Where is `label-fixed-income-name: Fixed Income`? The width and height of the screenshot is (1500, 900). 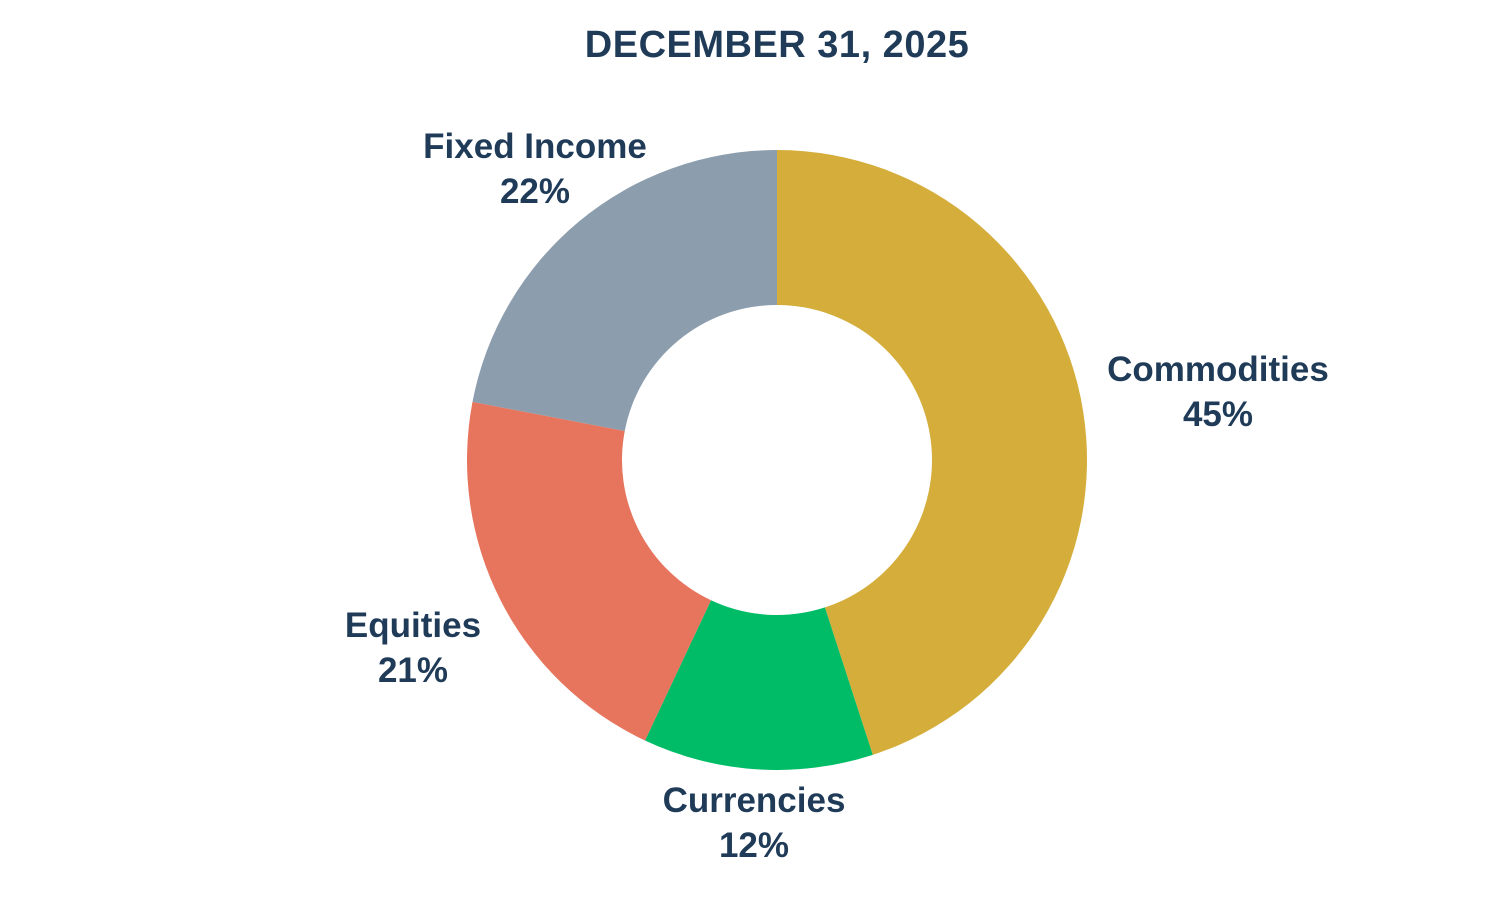
label-fixed-income-name: Fixed Income is located at coordinates (535, 147).